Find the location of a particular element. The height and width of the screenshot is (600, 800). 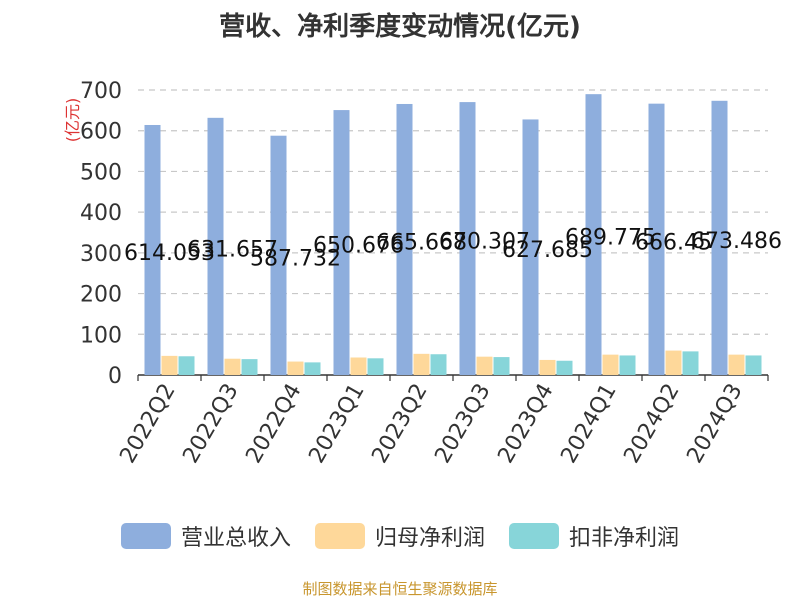

legend-item-net-profit: 归母净利润 is located at coordinates (399, 536).